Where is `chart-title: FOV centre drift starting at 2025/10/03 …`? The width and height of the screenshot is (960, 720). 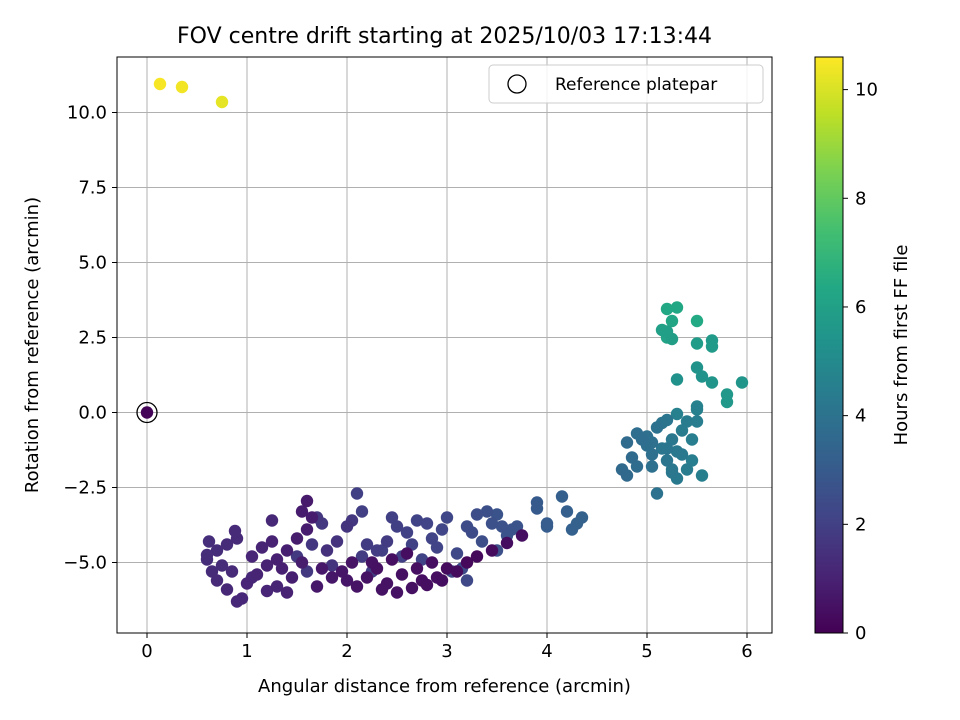 chart-title: FOV centre drift starting at 2025/10/03 … is located at coordinates (444, 36).